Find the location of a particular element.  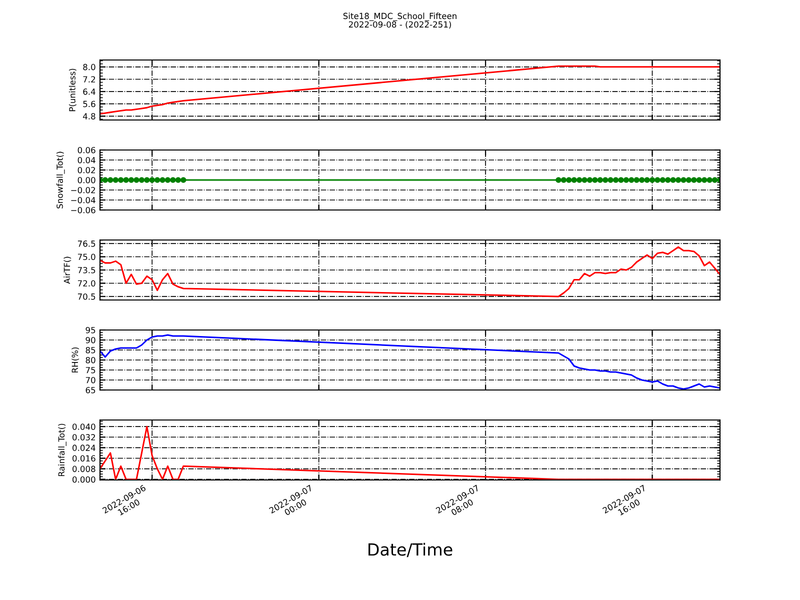

y-tick-label: 73.5 is located at coordinates (87, 270).